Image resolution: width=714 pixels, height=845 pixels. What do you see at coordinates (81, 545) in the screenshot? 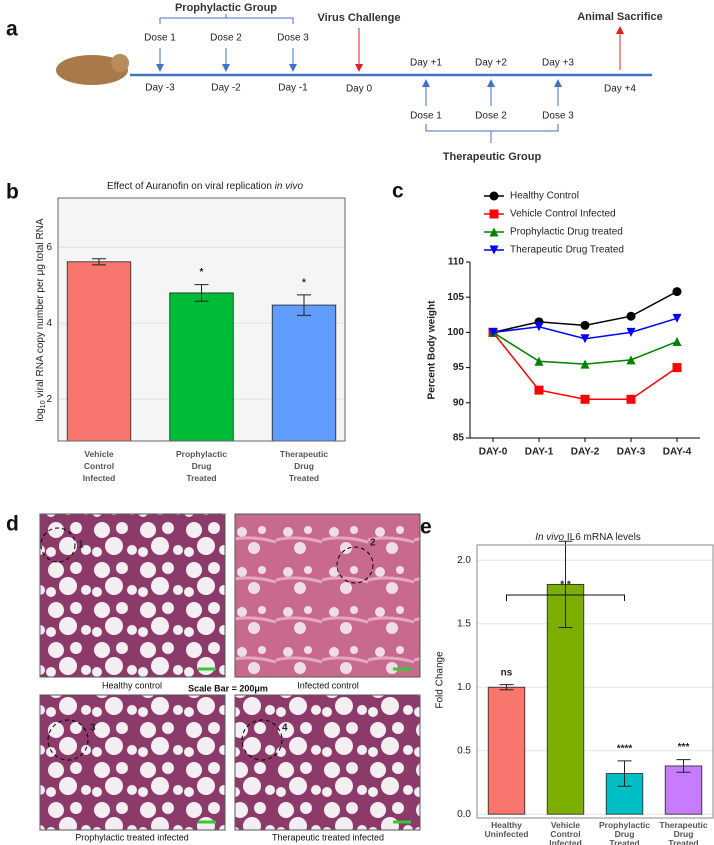
I see `region-number: 1` at bounding box center [81, 545].